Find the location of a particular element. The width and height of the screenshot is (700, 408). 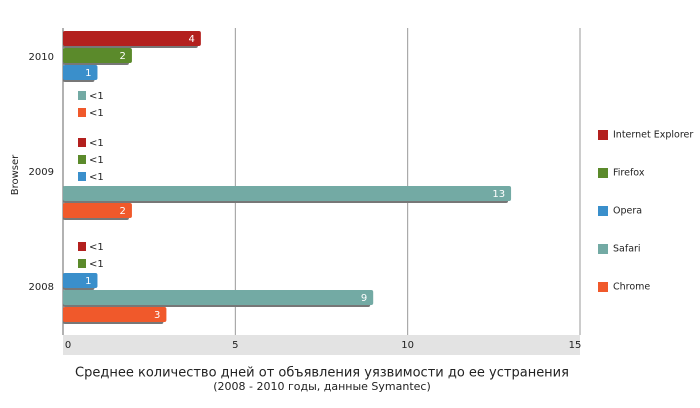

chart-subtitle: (2008 - 2010 годы, данные Symantec) is located at coordinates (322, 386).